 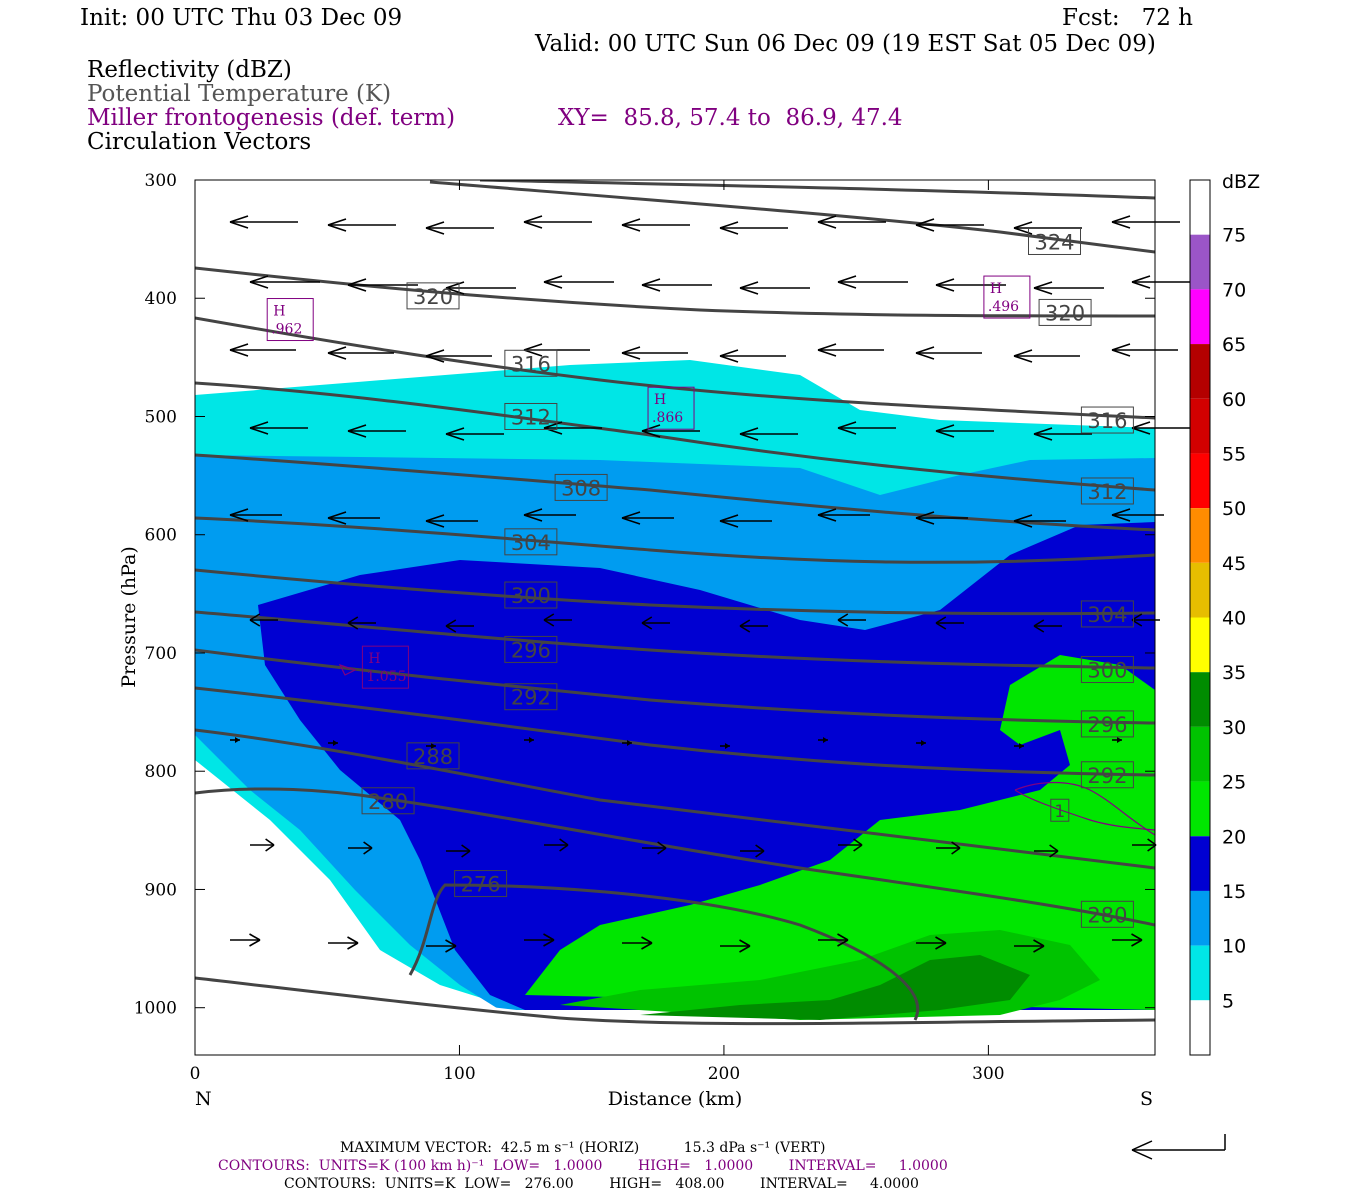 What do you see at coordinates (1003, 307) in the screenshot?
I see `svg-text: .496` at bounding box center [1003, 307].